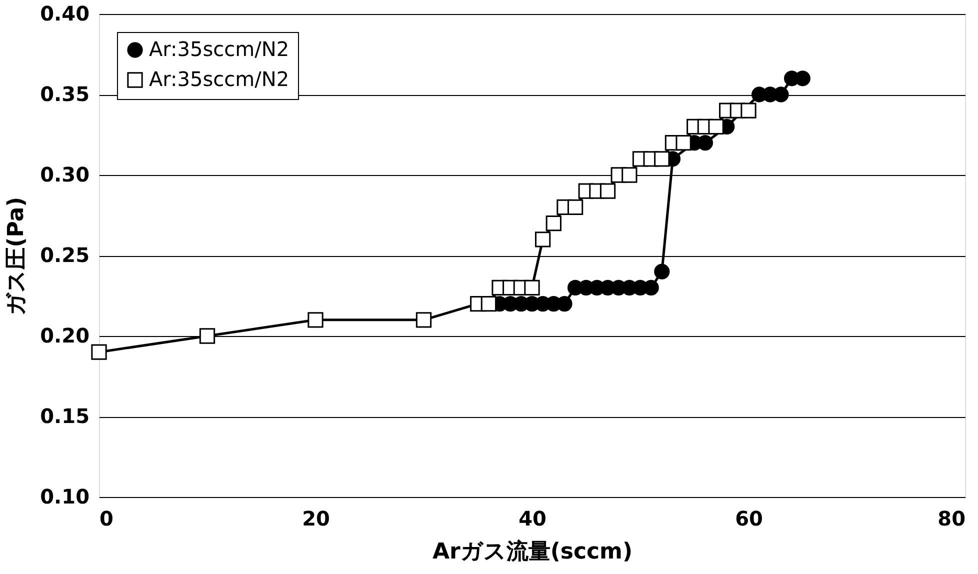 This screenshot has height=574, width=978. I want to click on x-tick-label: 0, so click(107, 518).